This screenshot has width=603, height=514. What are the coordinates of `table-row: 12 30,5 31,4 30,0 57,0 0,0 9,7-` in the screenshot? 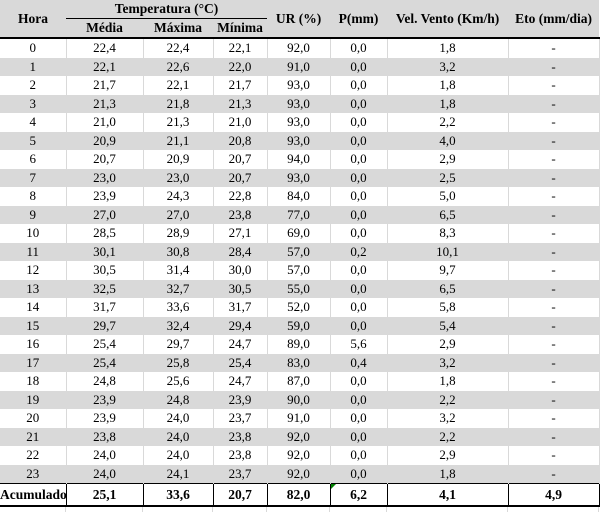 It's located at (300, 270).